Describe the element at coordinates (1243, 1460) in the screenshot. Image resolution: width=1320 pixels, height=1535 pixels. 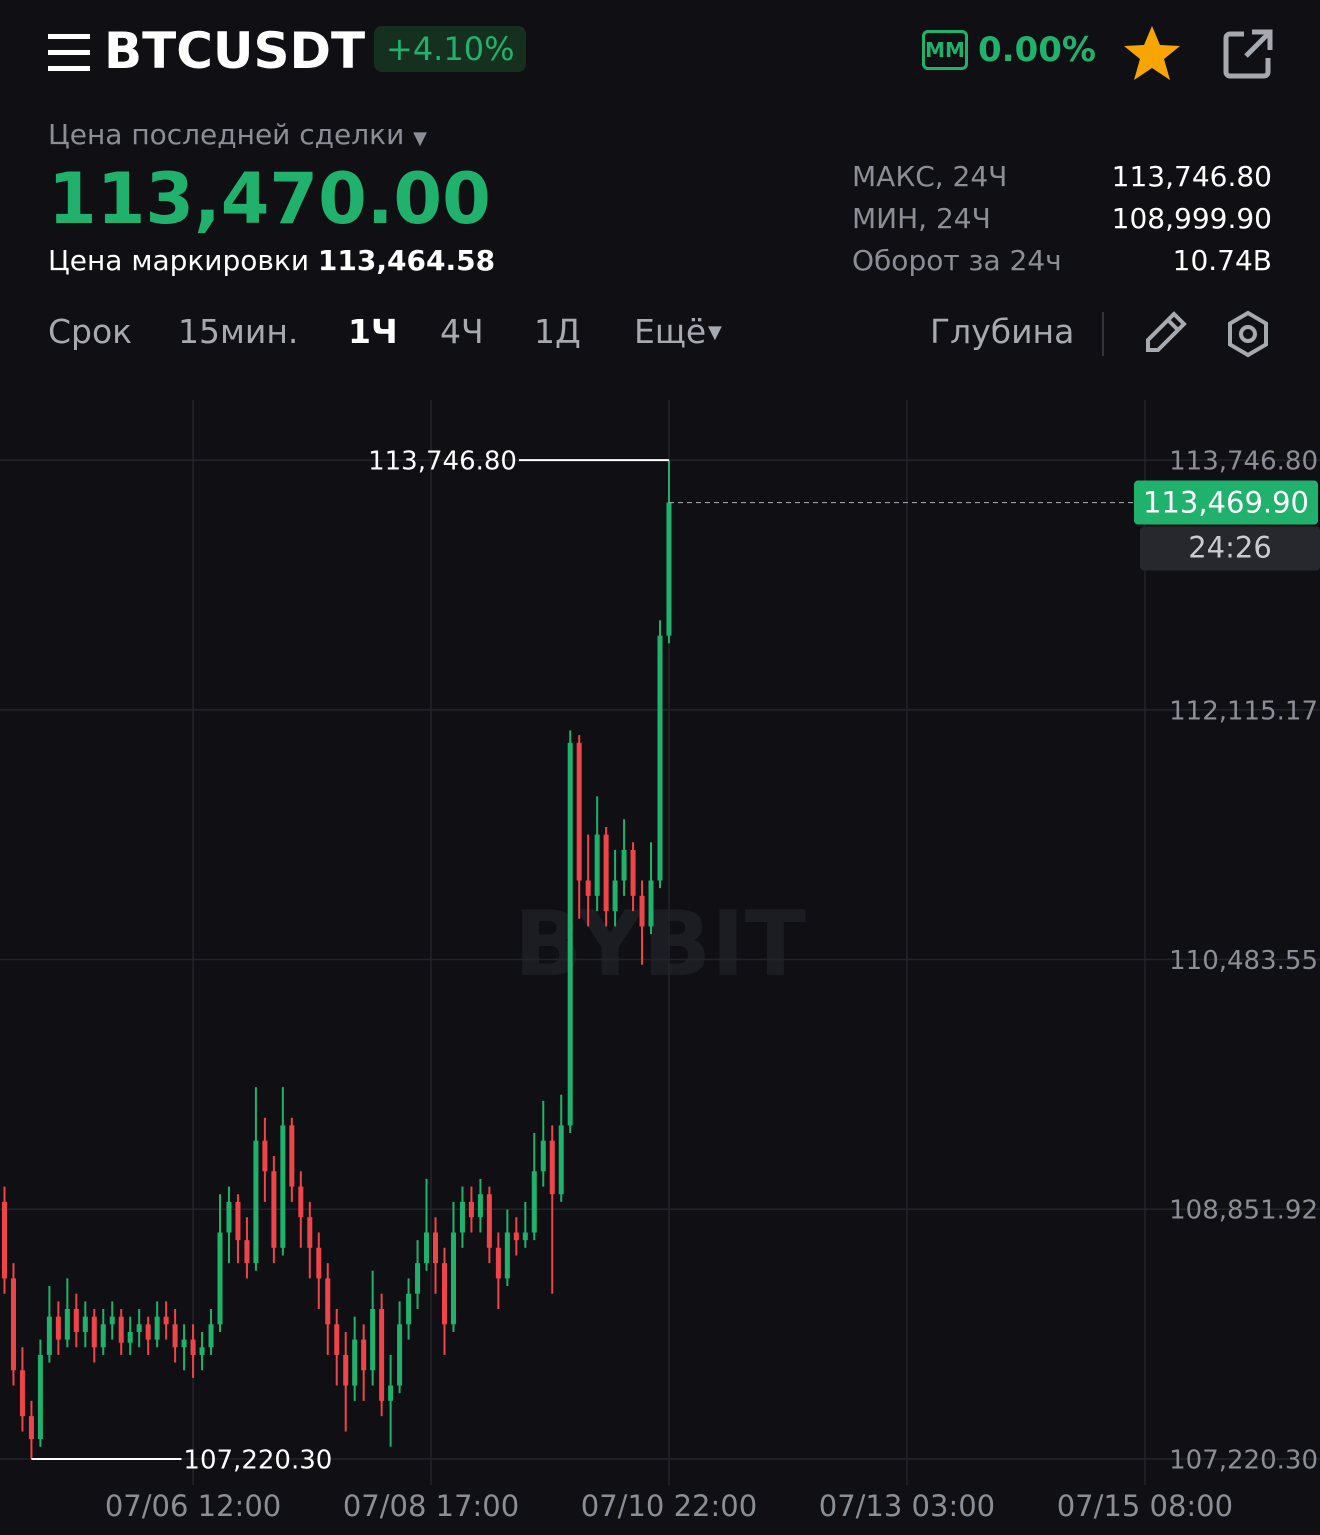
I see `y-tick-label: 107,220.30` at that location.